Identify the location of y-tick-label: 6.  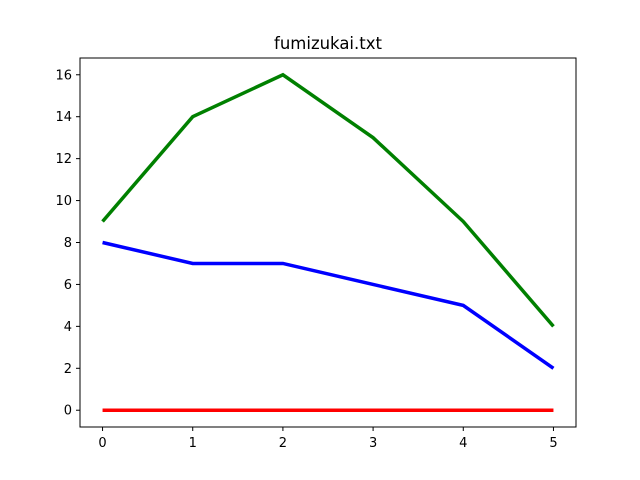
(68, 285).